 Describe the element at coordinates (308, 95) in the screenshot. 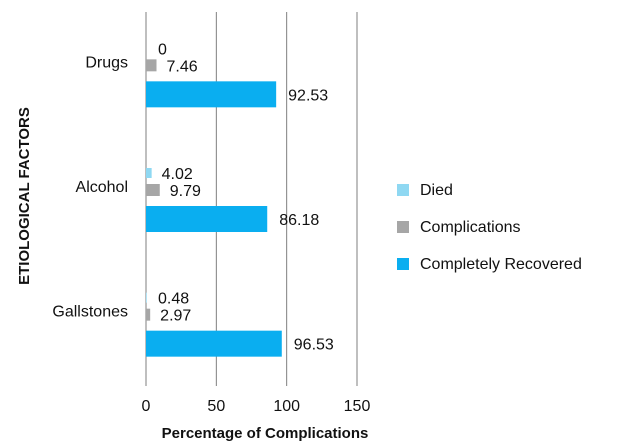

I see `data-label-completely-recovered-drugs: 92.53` at that location.